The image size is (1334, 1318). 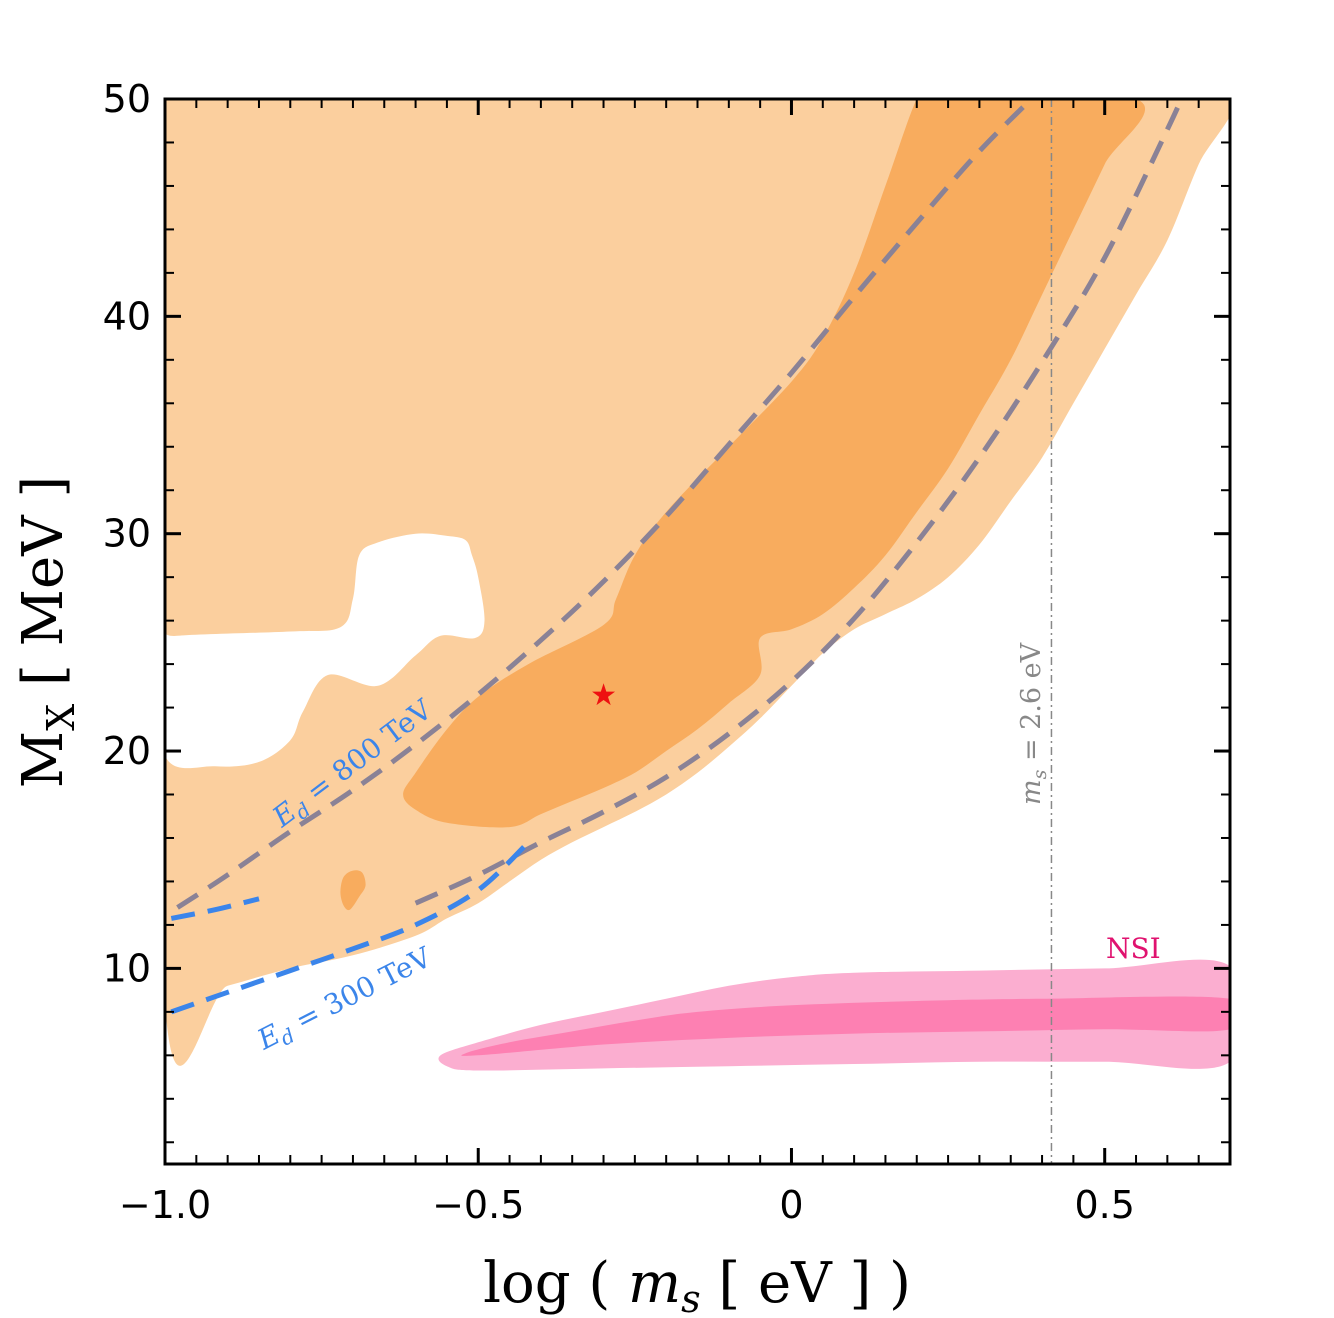 What do you see at coordinates (127, 534) in the screenshot?
I see `y-tick-label: 30` at bounding box center [127, 534].